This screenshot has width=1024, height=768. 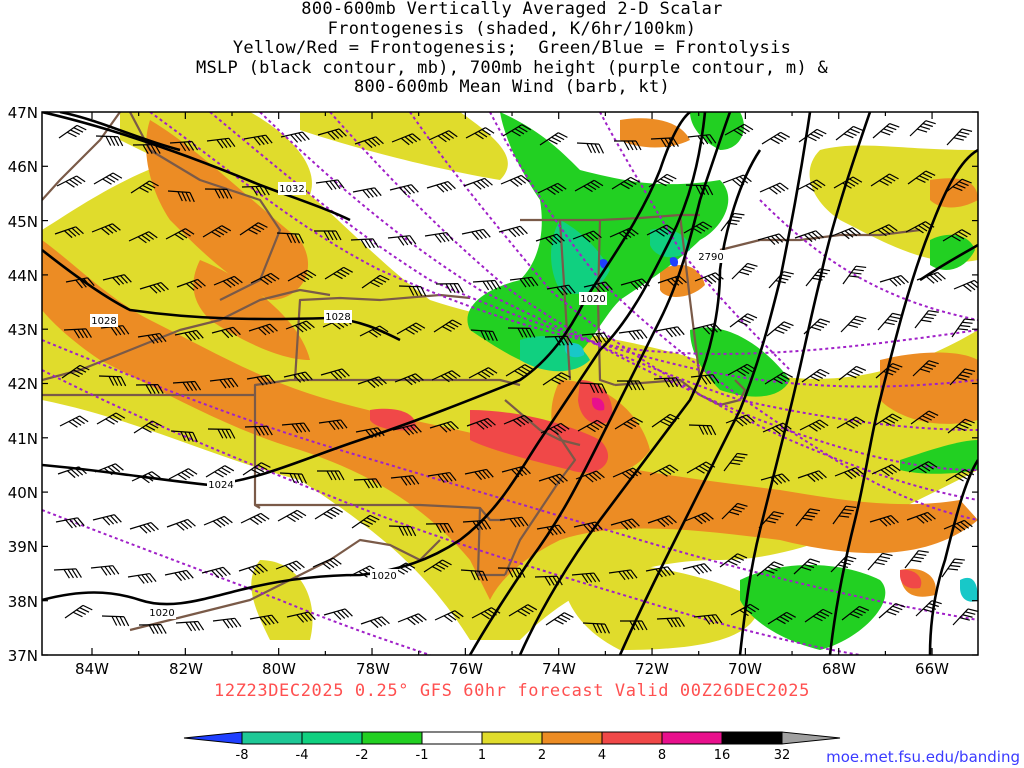 I want to click on barb-shaft, so click(x=410, y=286).